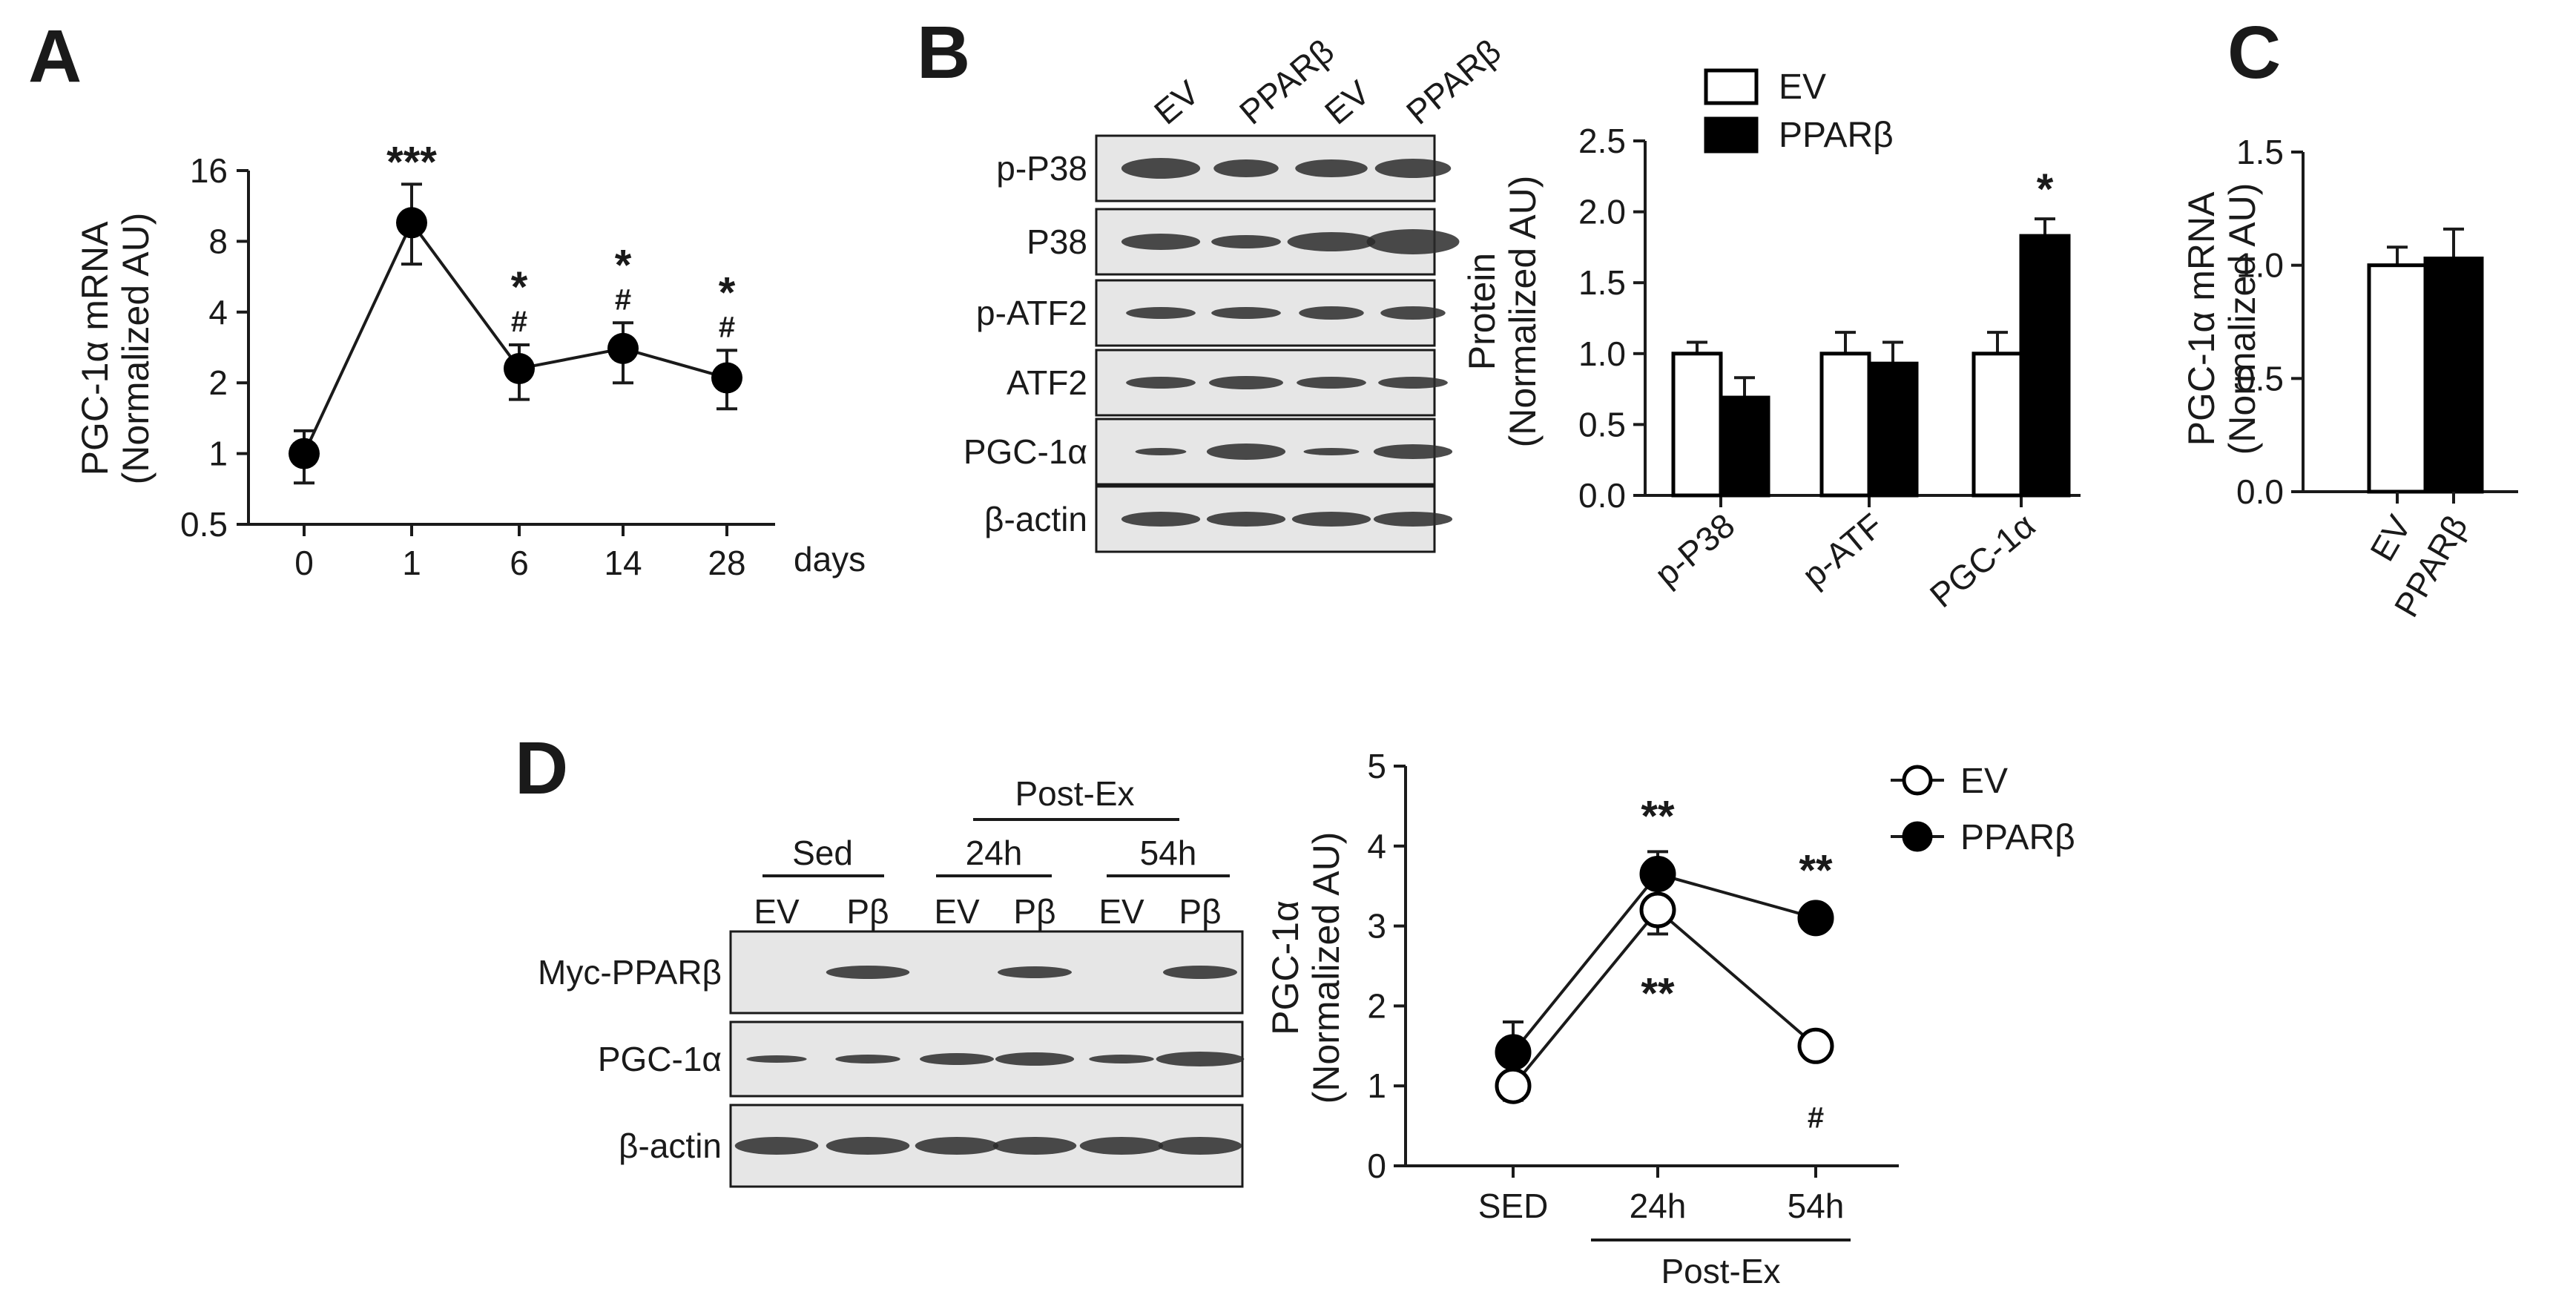  What do you see at coordinates (55, 56) in the screenshot?
I see `panel-letter-a: A` at bounding box center [55, 56].